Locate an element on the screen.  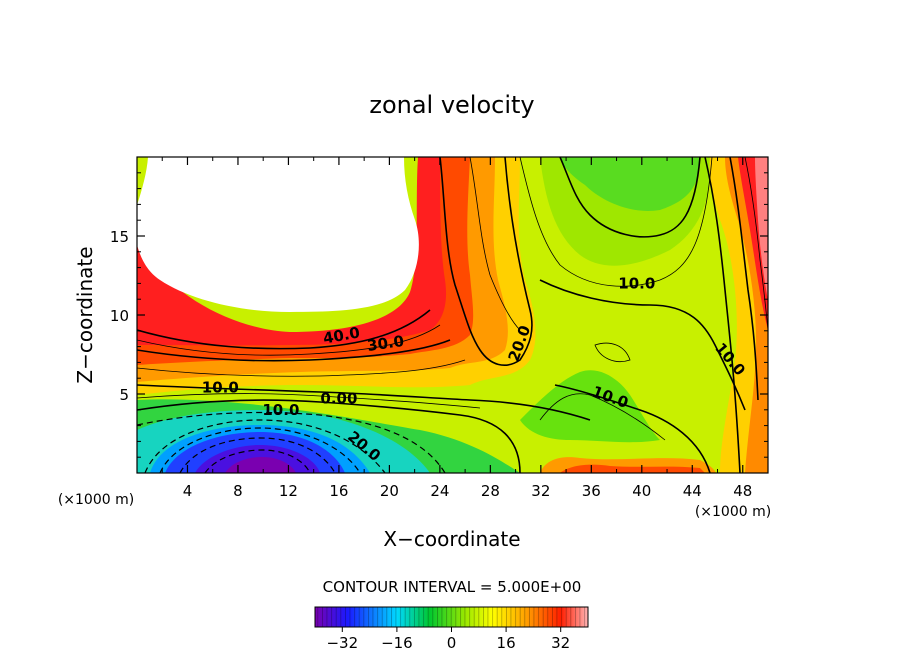
contour-label: 30.0 is located at coordinates (385, 343).